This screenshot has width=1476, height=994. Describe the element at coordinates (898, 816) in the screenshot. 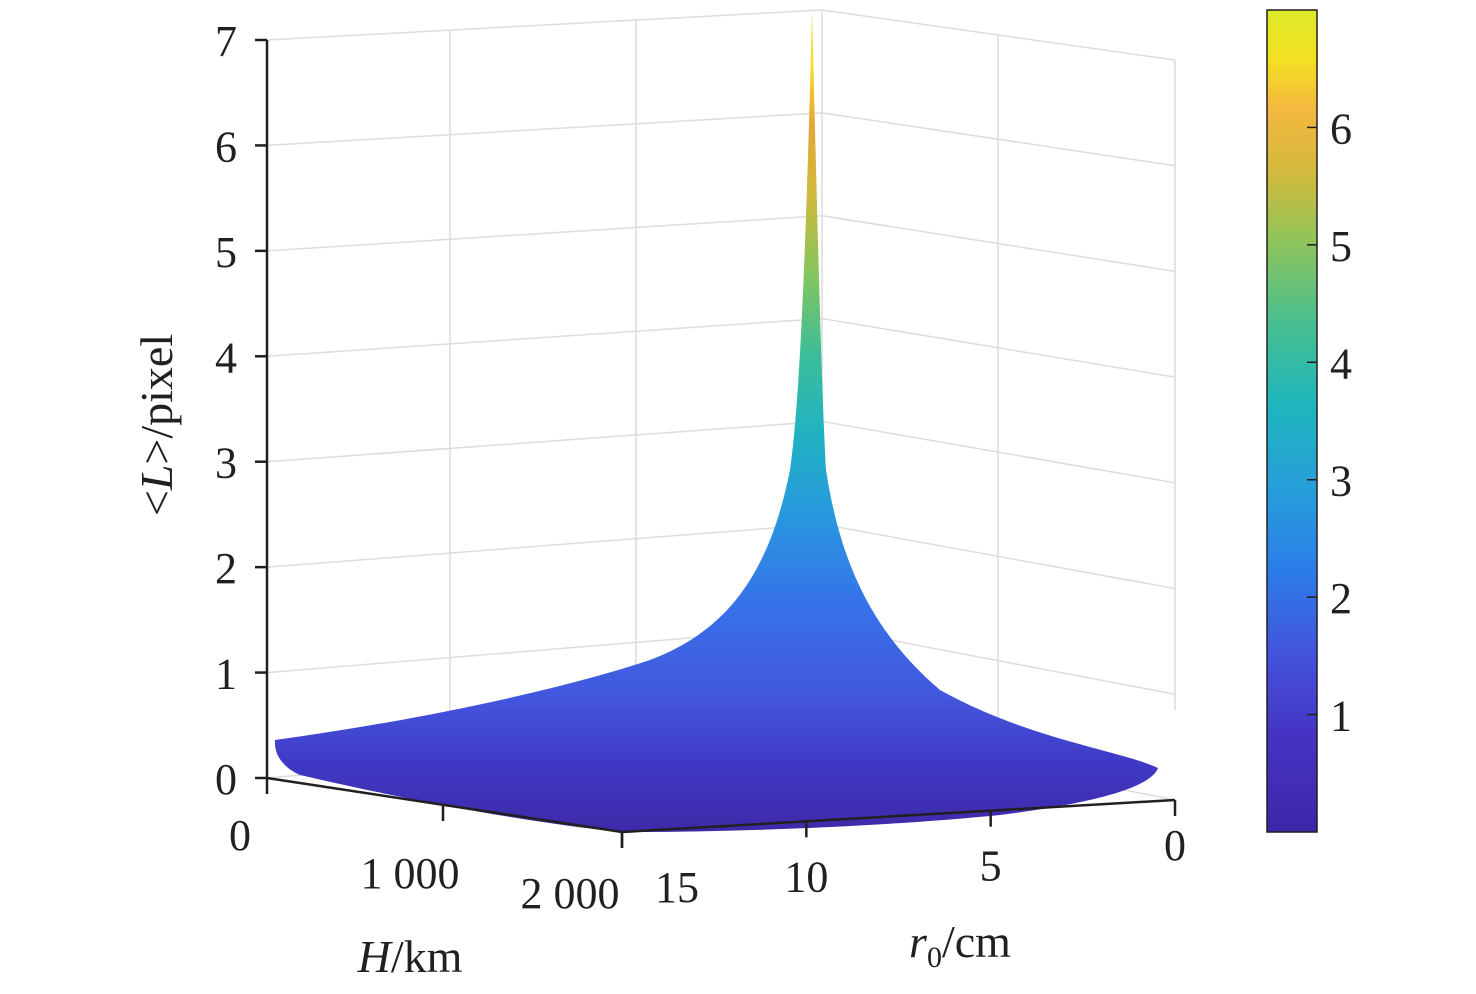

I see `r-axis-line` at that location.